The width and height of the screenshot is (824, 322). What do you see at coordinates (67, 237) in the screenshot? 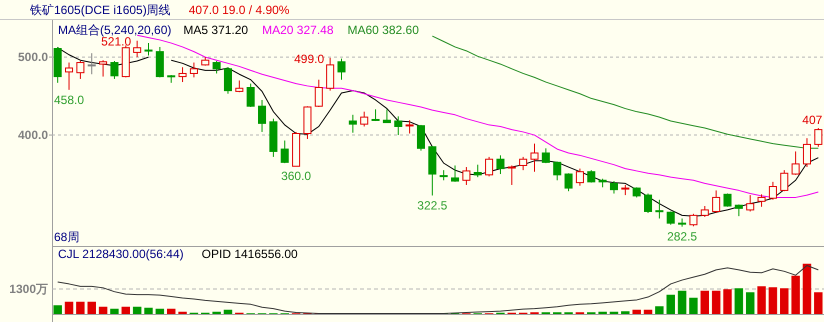
I see `annotation: 68周` at bounding box center [67, 237].